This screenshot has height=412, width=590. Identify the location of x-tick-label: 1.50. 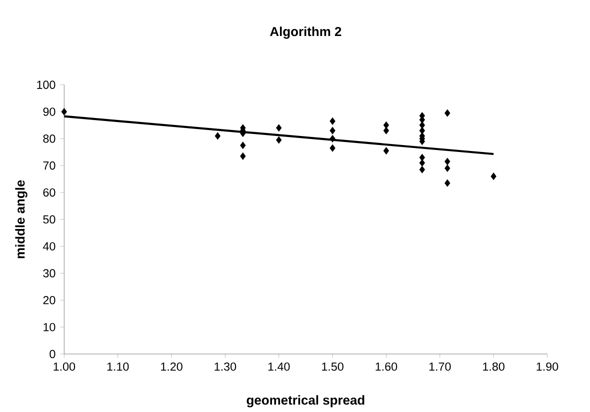
(333, 366).